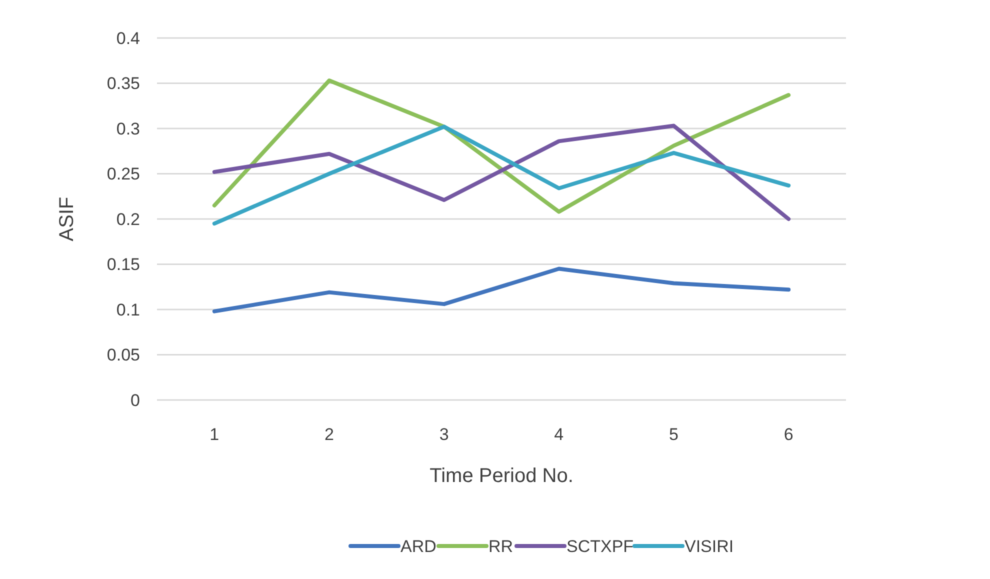 This screenshot has height=579, width=990. Describe the element at coordinates (418, 546) in the screenshot. I see `legend-label: ARD` at that location.